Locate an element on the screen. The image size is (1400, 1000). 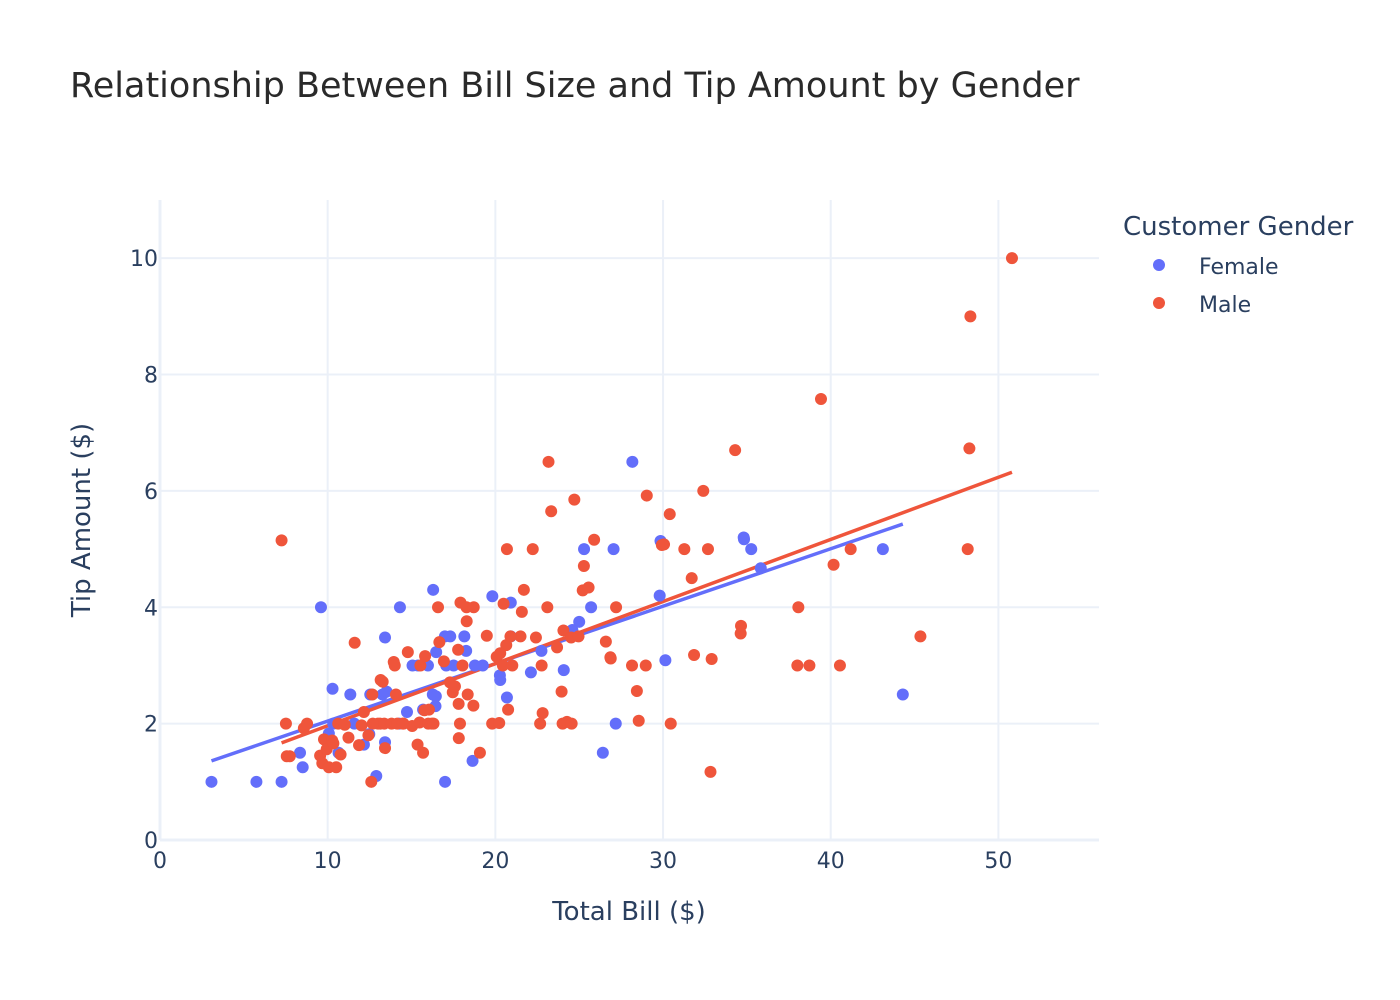
legend: Customer Gender Female Male is located at coordinates (1238, 265).